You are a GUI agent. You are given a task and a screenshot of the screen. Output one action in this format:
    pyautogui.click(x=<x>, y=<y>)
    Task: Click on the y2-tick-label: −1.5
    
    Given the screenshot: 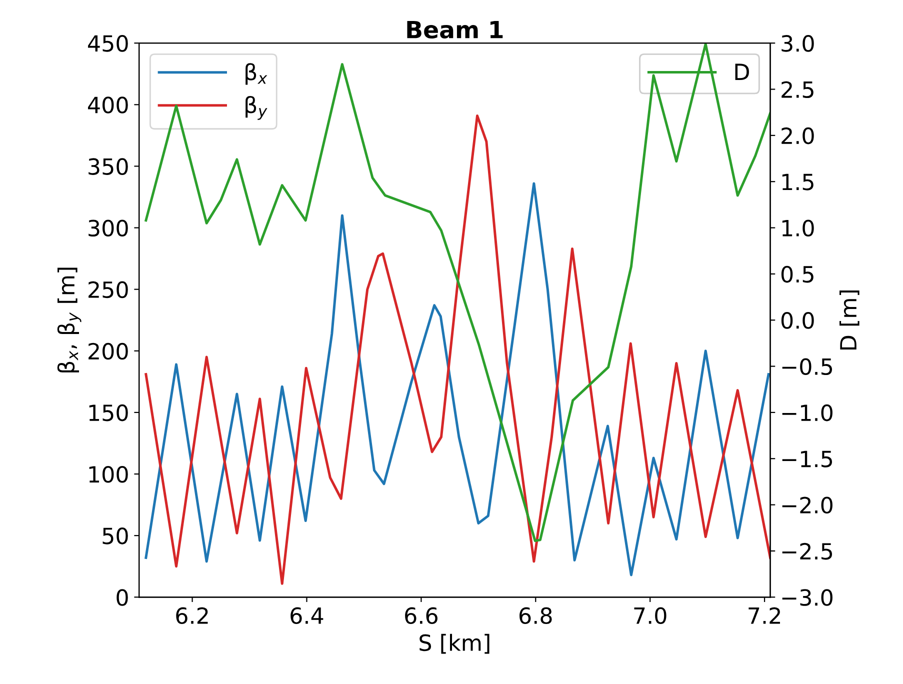 What is the action you would take?
    pyautogui.click(x=807, y=459)
    